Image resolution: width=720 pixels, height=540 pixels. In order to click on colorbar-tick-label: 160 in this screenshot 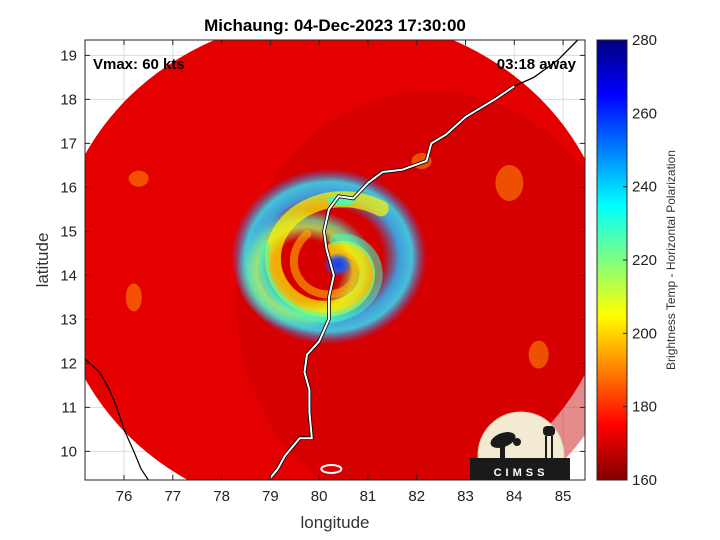, I will do `click(644, 480)`.